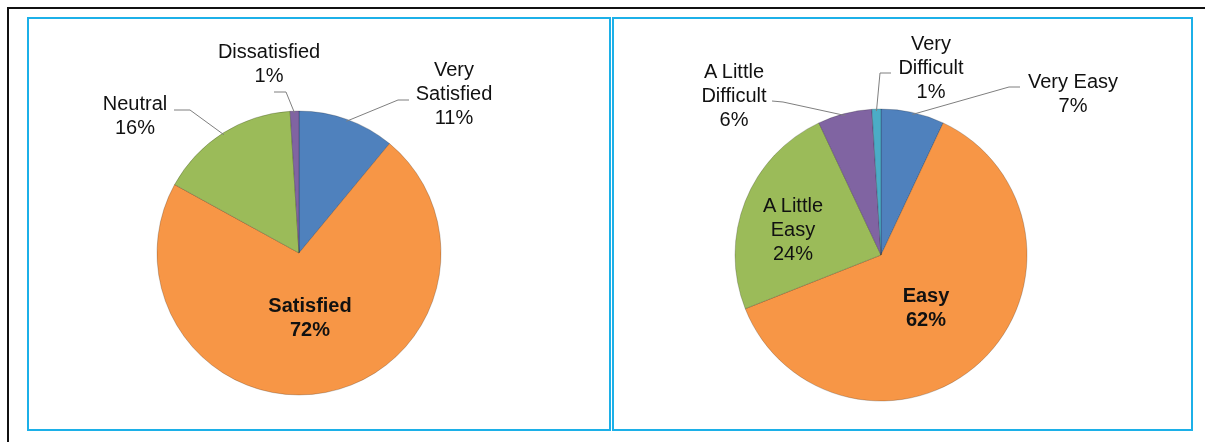 This screenshot has width=1205, height=442. I want to click on slice-label: Neutral, so click(135, 103).